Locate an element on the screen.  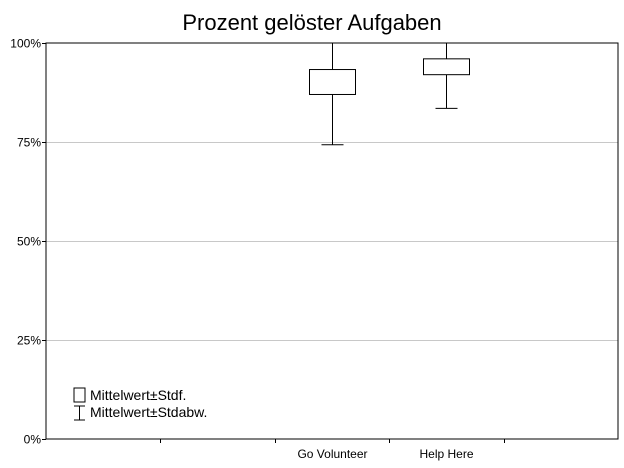
y-tick-label: 100% is located at coordinates (25, 44).